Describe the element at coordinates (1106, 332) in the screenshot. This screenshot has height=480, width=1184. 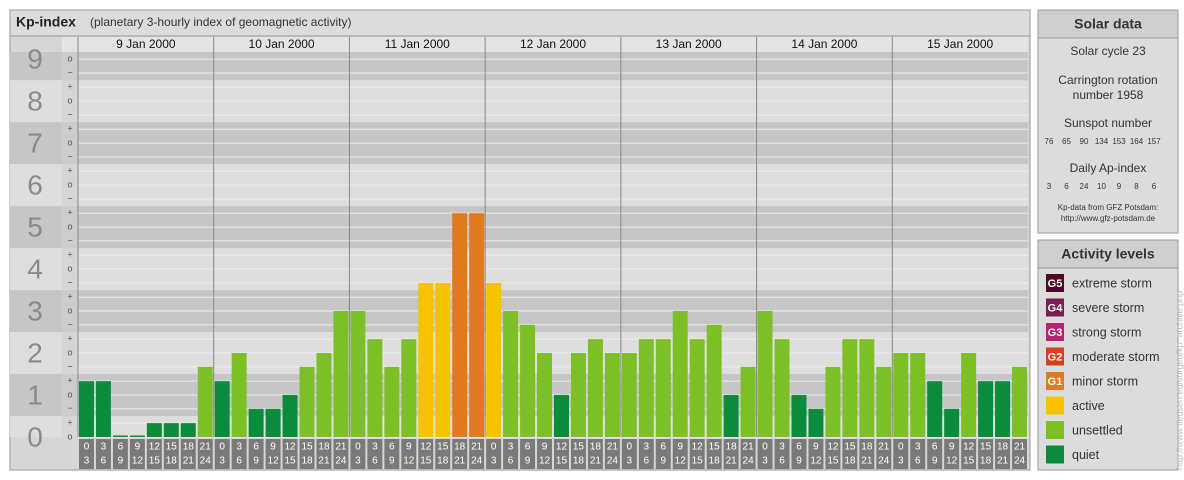
I see `legend-label: strong storm` at that location.